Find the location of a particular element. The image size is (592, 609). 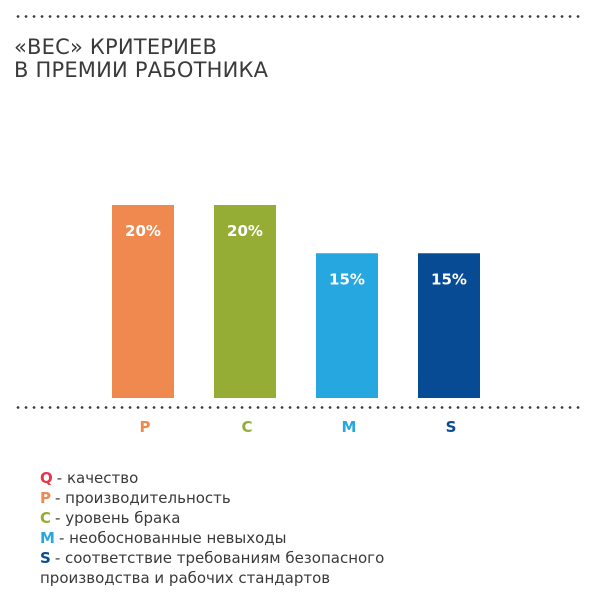

bar-value-label-s: 15% is located at coordinates (449, 279).